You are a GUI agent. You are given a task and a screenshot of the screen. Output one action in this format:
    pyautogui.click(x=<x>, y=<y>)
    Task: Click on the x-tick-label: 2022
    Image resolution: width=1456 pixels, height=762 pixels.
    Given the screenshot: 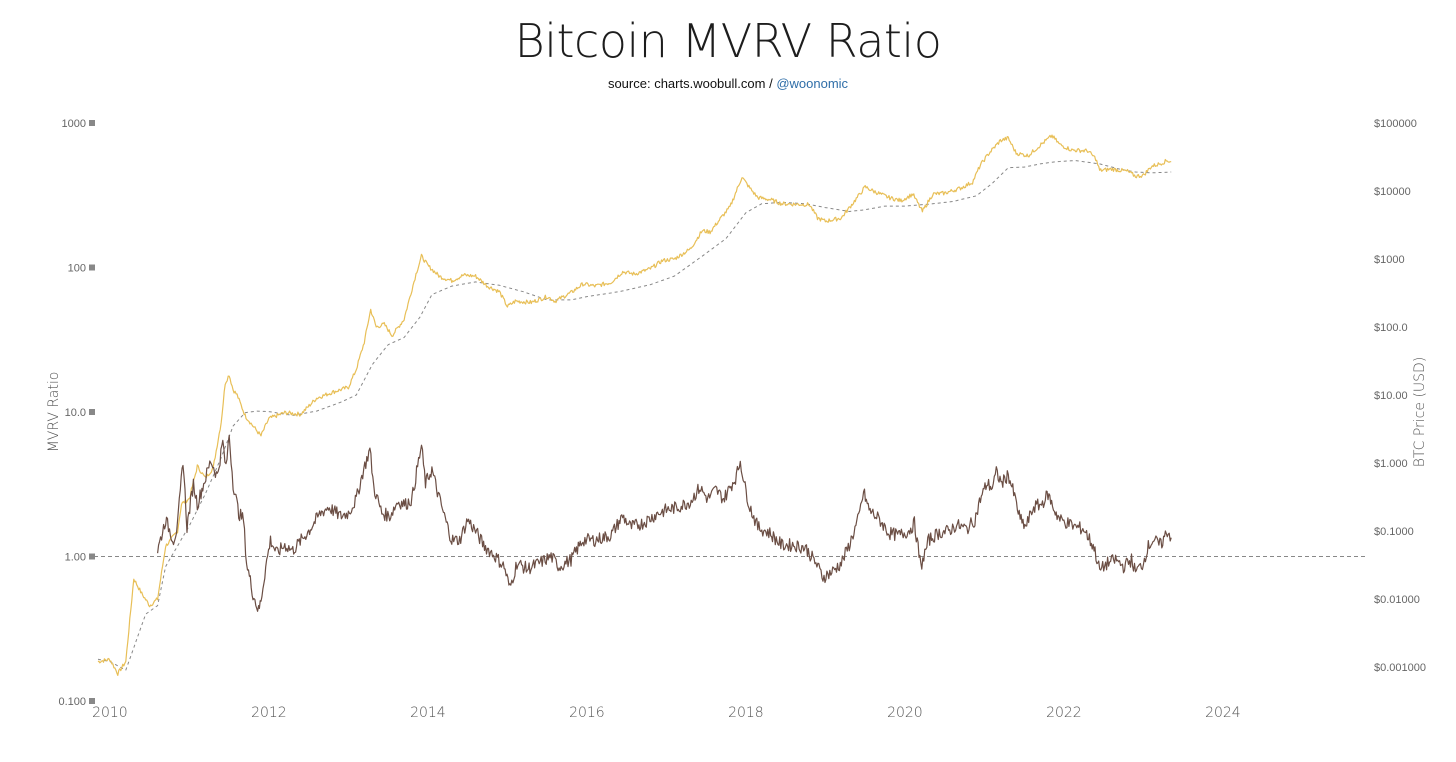 What is the action you would take?
    pyautogui.click(x=1064, y=713)
    